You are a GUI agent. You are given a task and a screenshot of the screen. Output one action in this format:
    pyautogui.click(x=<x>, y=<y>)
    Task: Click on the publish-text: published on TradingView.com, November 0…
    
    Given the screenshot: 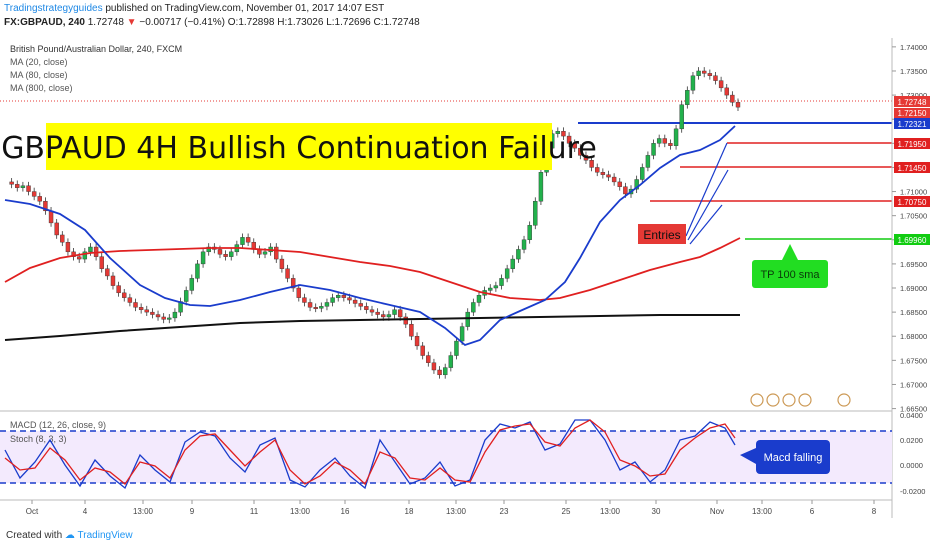 What is the action you would take?
    pyautogui.click(x=245, y=8)
    